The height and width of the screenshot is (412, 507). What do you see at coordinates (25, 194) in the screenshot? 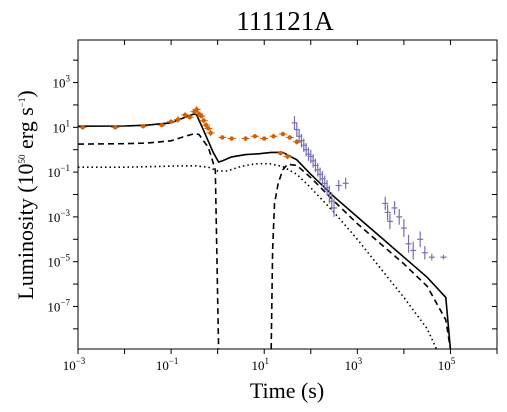
I see `y-axis-label: Luminosity (1050 erg s−1)` at bounding box center [25, 194].